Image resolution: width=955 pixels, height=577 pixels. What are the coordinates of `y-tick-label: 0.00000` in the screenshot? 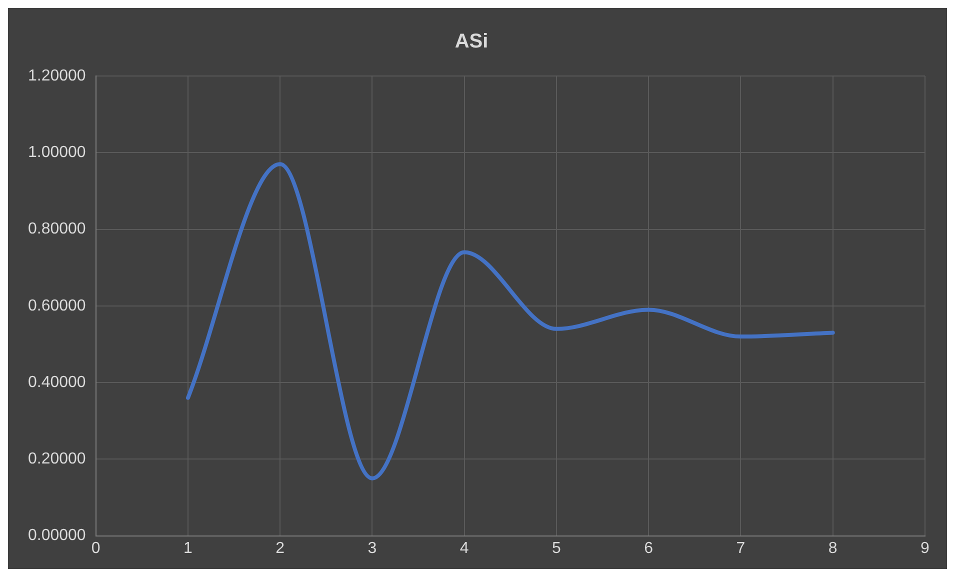 It's located at (57, 535).